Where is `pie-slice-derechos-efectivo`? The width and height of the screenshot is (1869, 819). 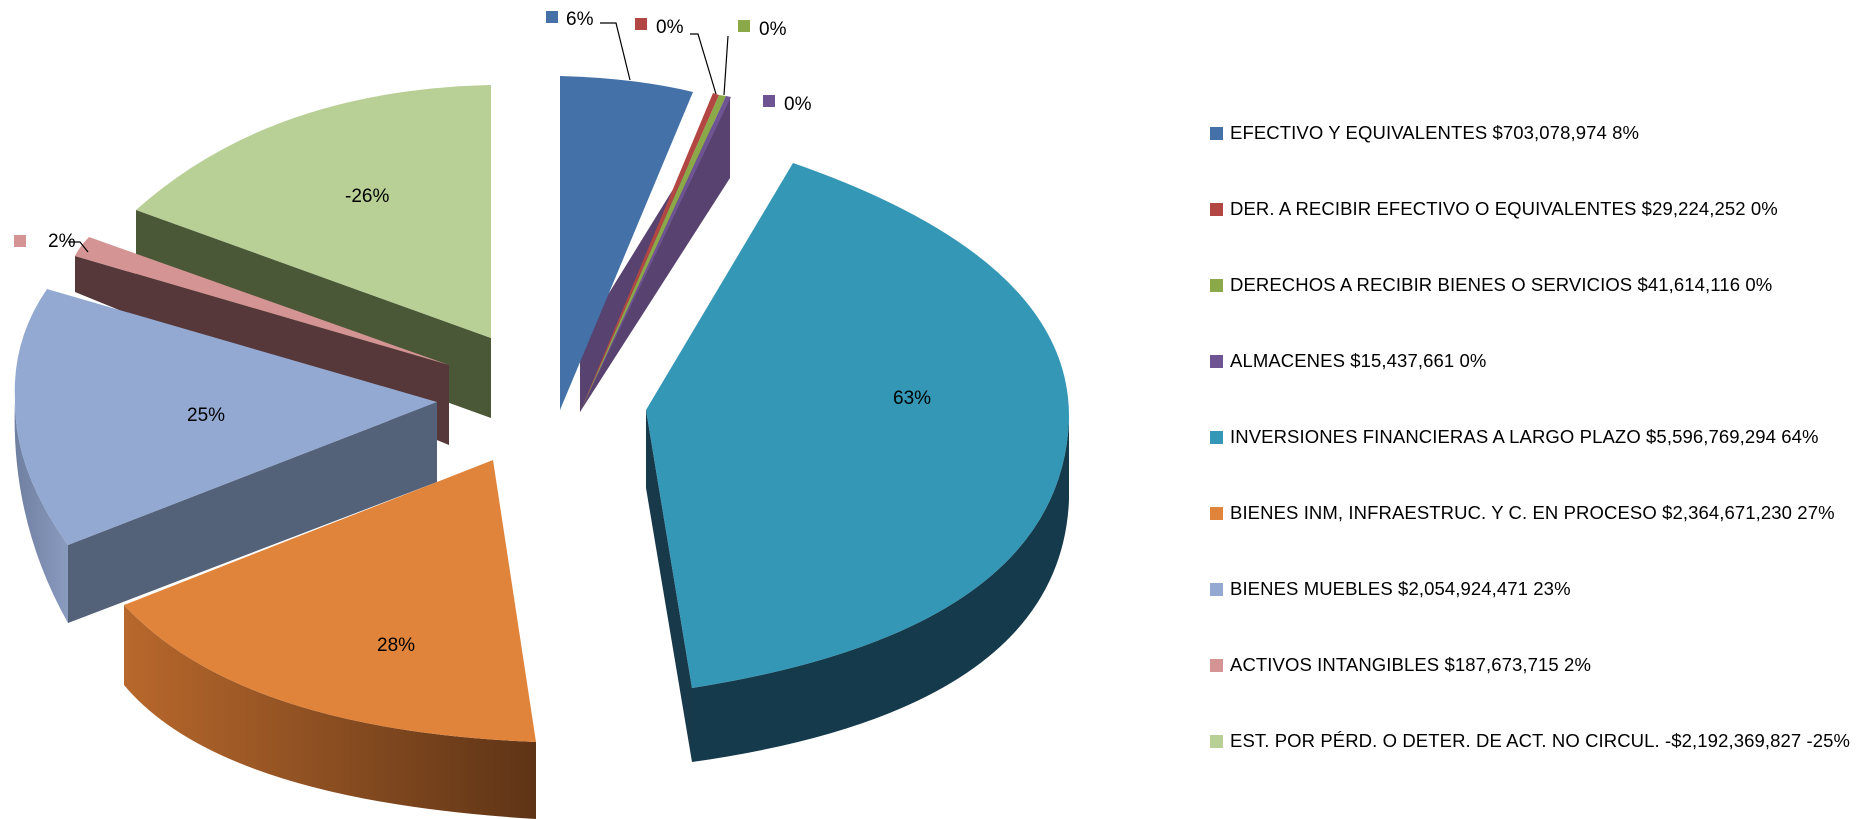
pie-slice-derechos-efectivo is located at coordinates (649, 252).